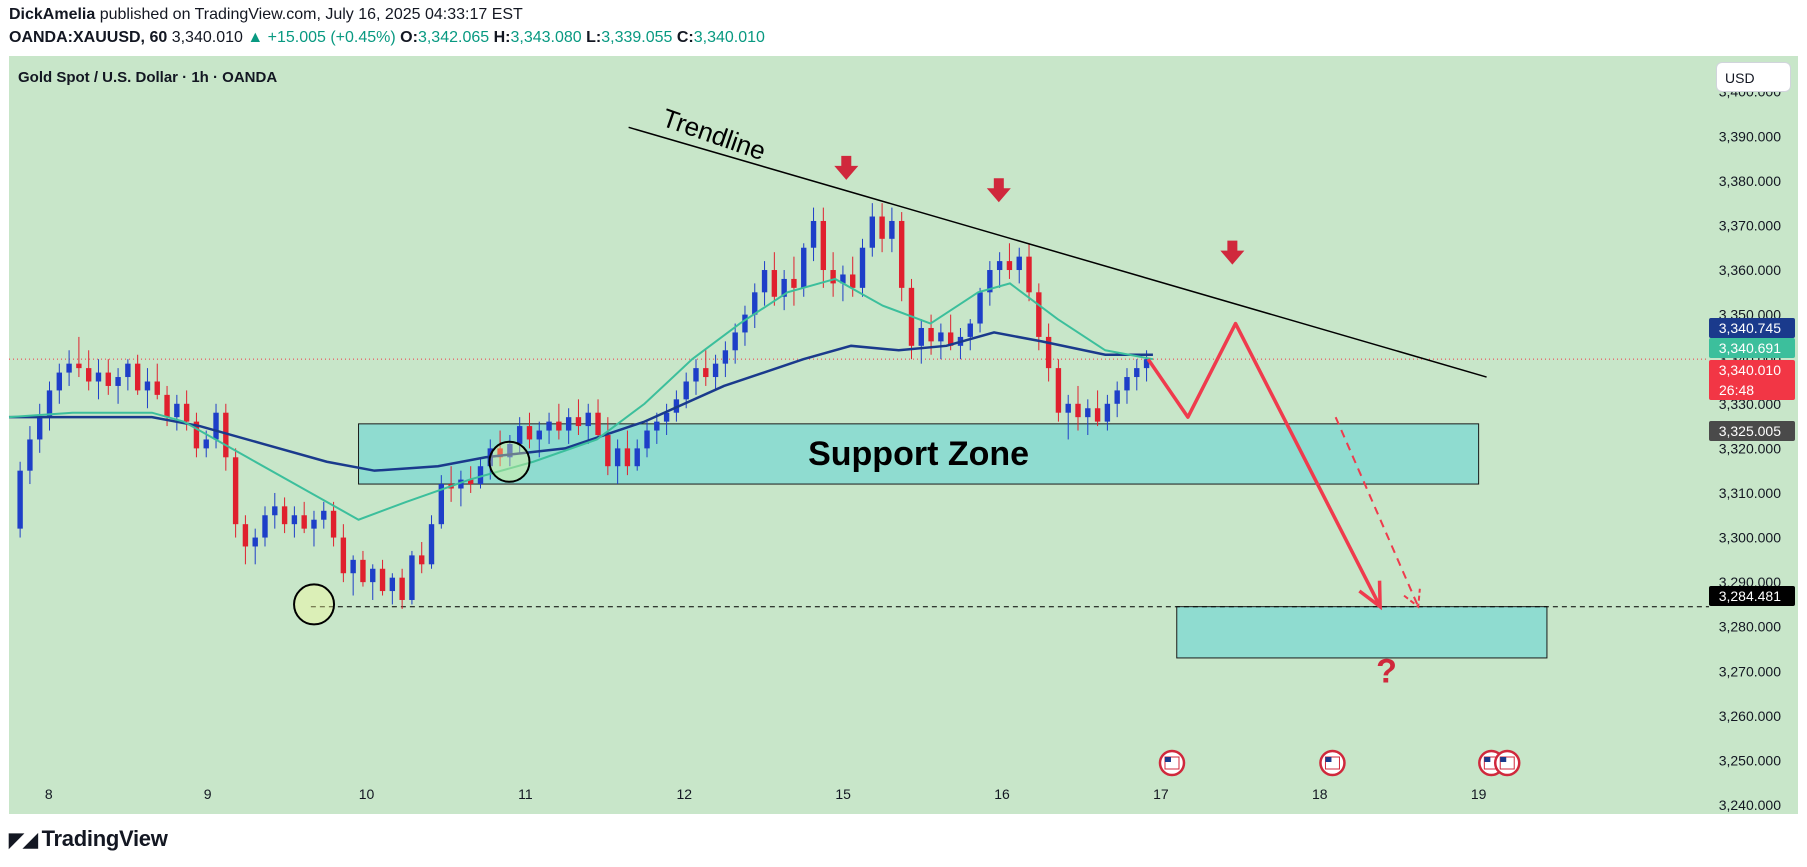 Image resolution: width=1807 pixels, height=867 pixels. I want to click on symbol-label: OANDA:XAUUSD, 60, so click(88, 37).